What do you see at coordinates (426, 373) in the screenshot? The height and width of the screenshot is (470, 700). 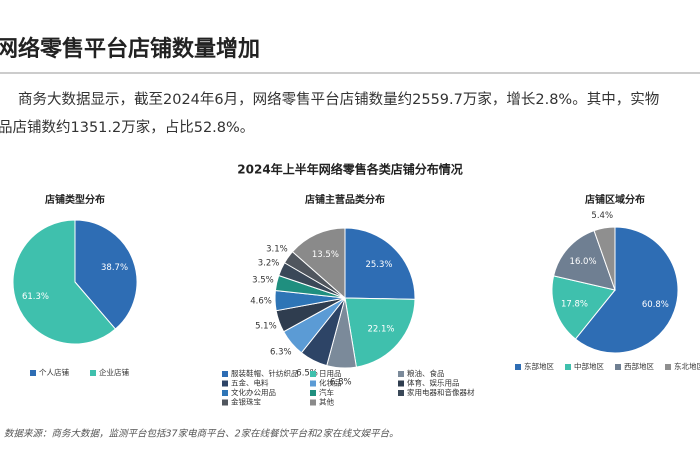 I see `legend-label: 粮油、食品` at bounding box center [426, 373].